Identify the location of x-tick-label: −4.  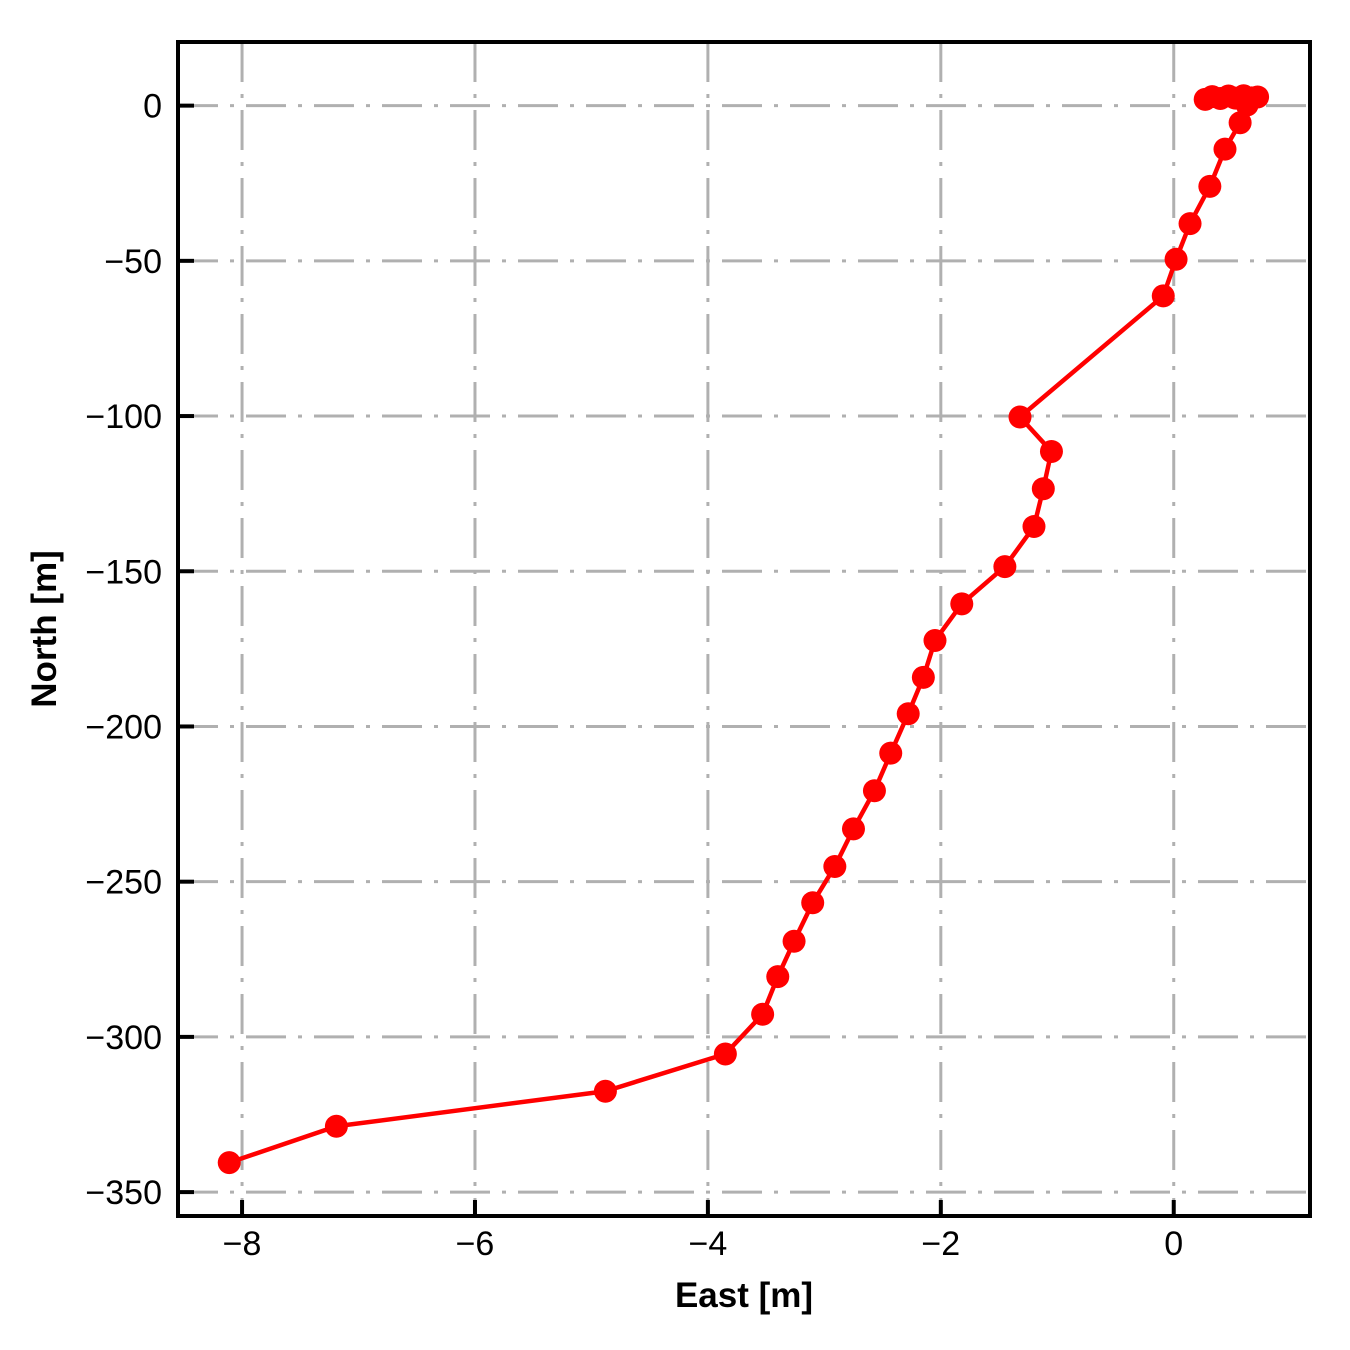
(708, 1244).